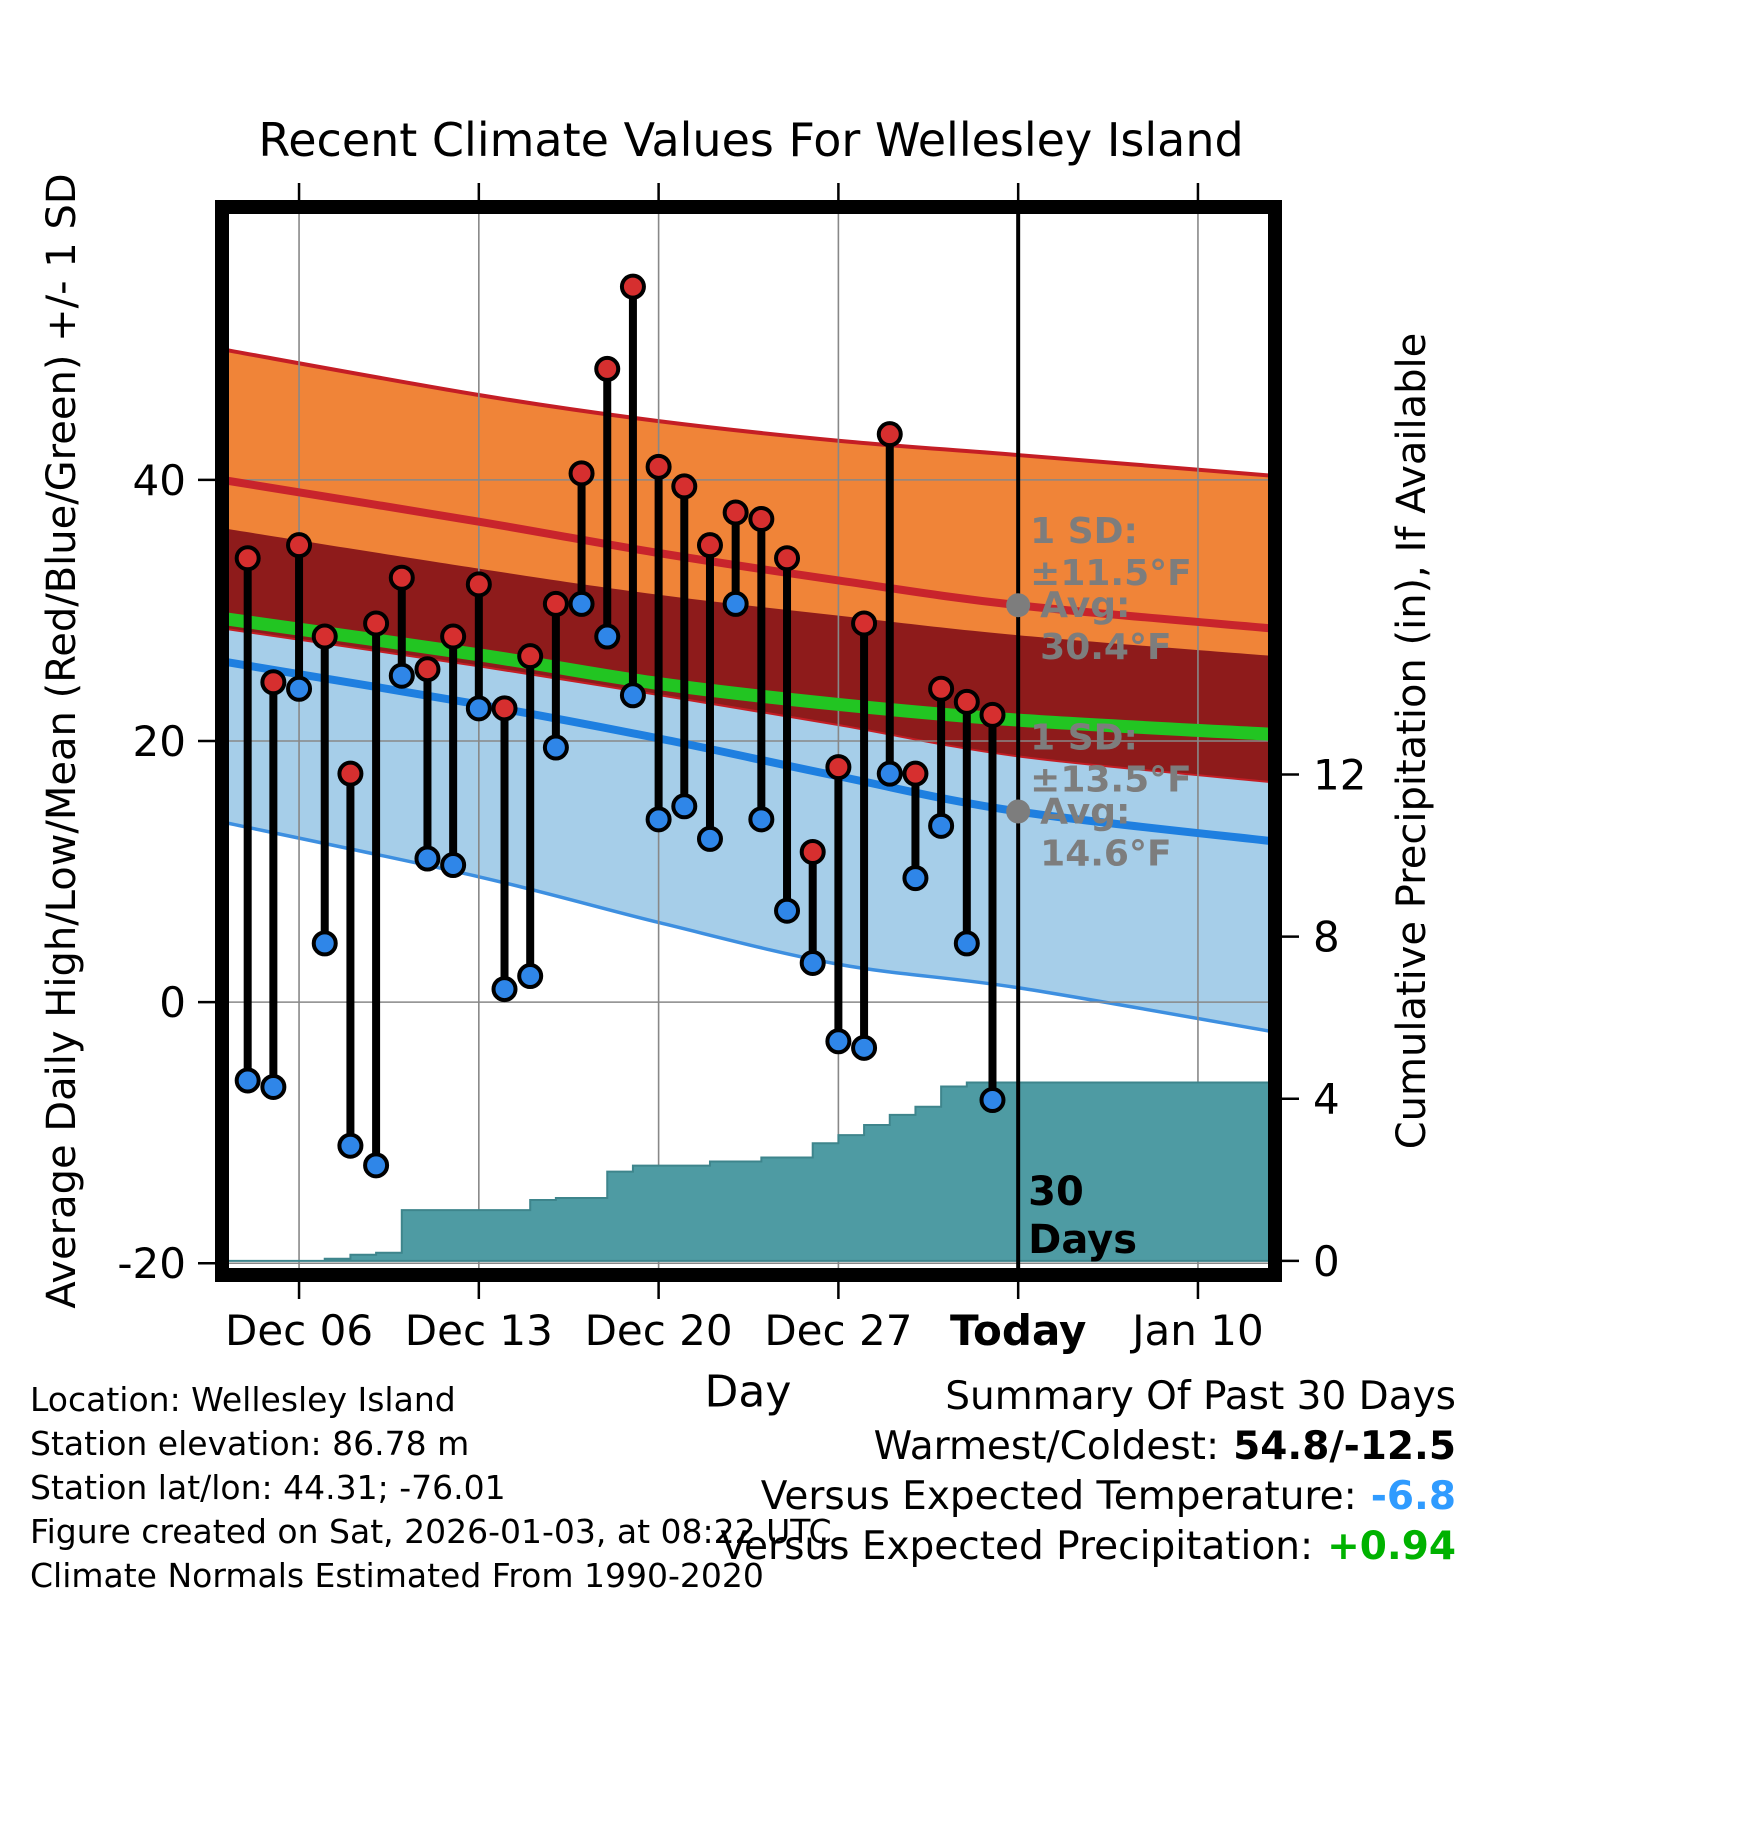 Image resolution: width=1748 pixels, height=1828 pixels. Describe the element at coordinates (1085, 812) in the screenshot. I see `low-annotation-avg-label: Avg:` at that location.